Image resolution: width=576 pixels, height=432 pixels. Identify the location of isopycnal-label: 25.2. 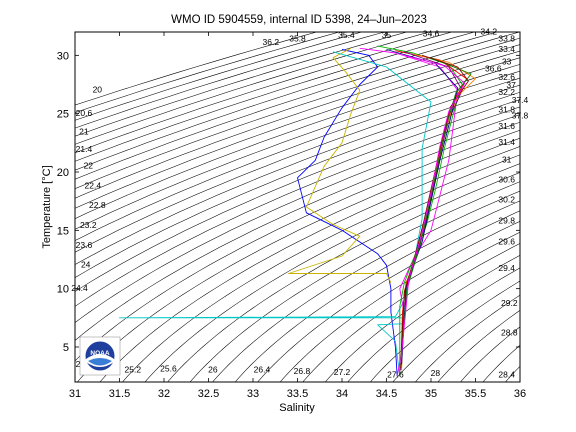
(133, 370).